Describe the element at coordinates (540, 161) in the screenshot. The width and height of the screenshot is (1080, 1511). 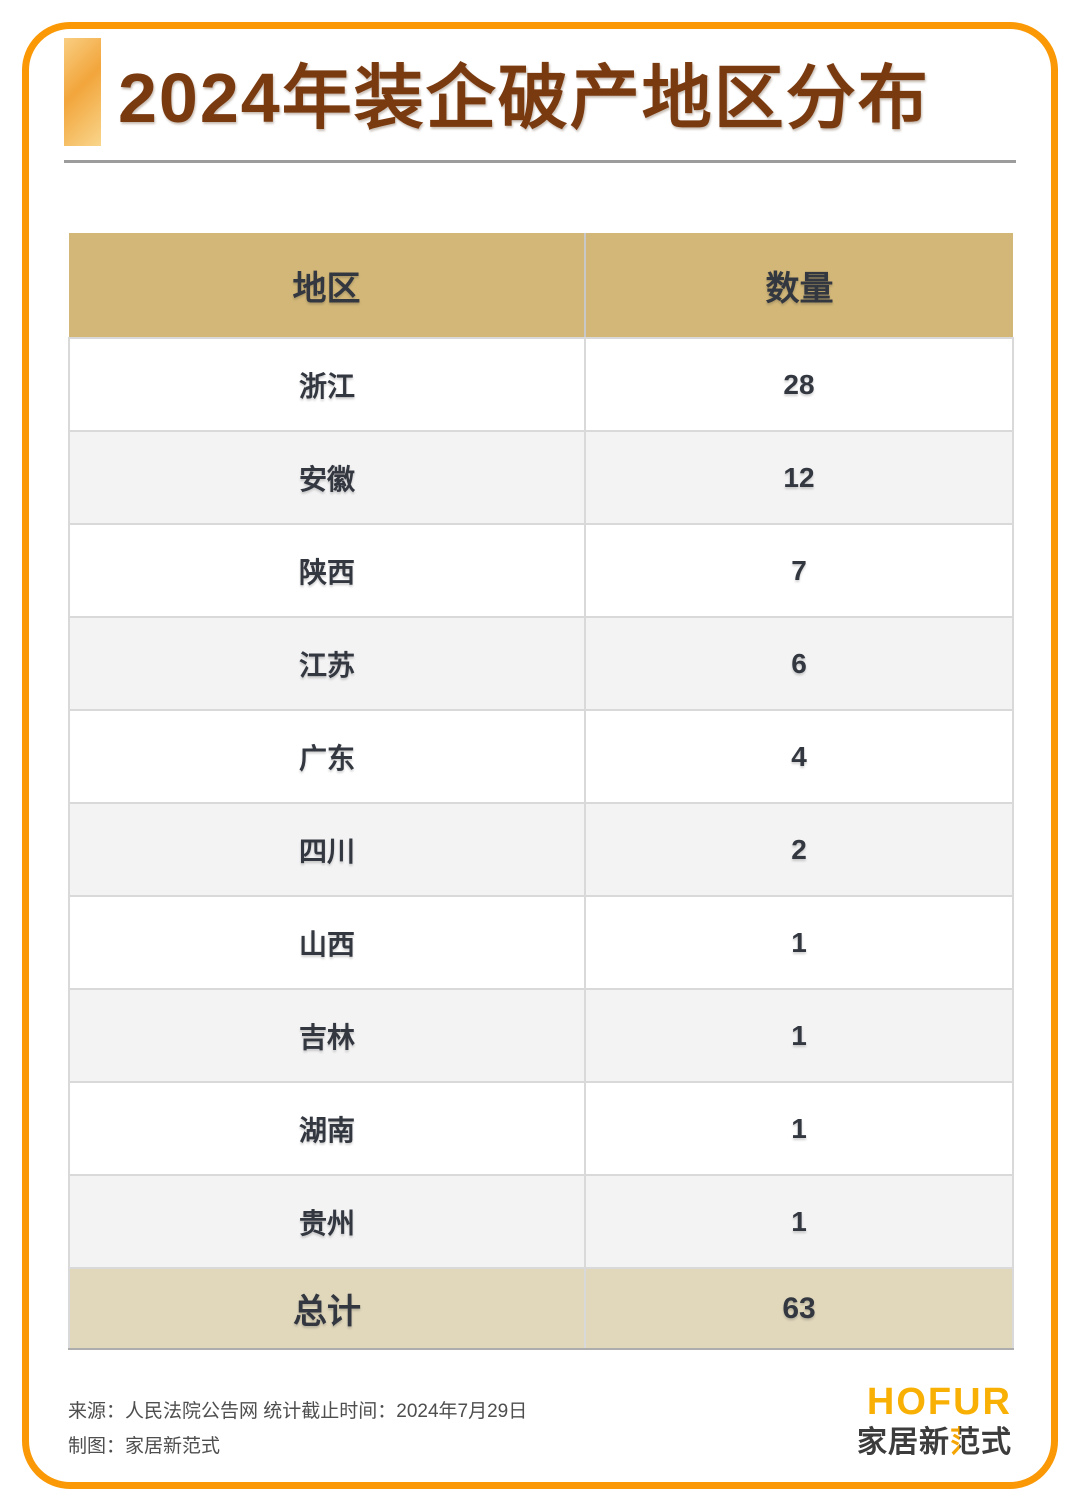
I see `title-divider` at that location.